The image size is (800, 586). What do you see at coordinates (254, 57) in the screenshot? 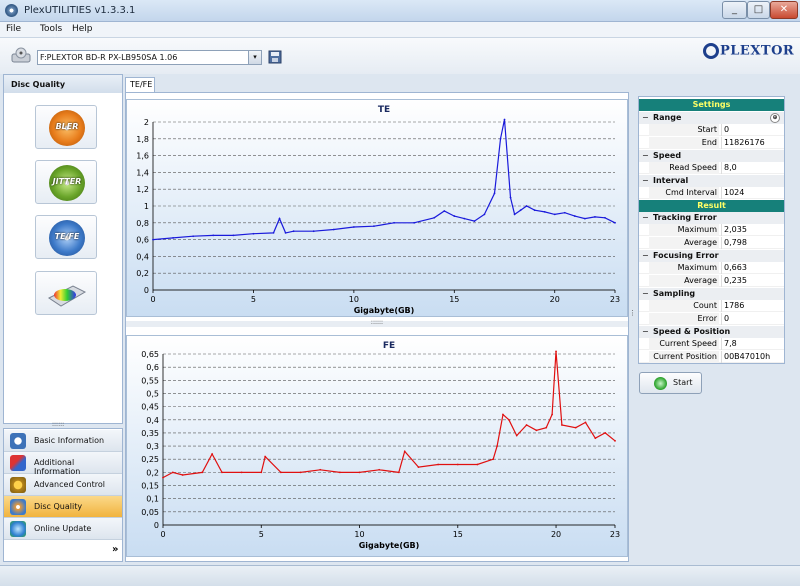
I see `chevron-down-icon: ▾` at bounding box center [254, 57].